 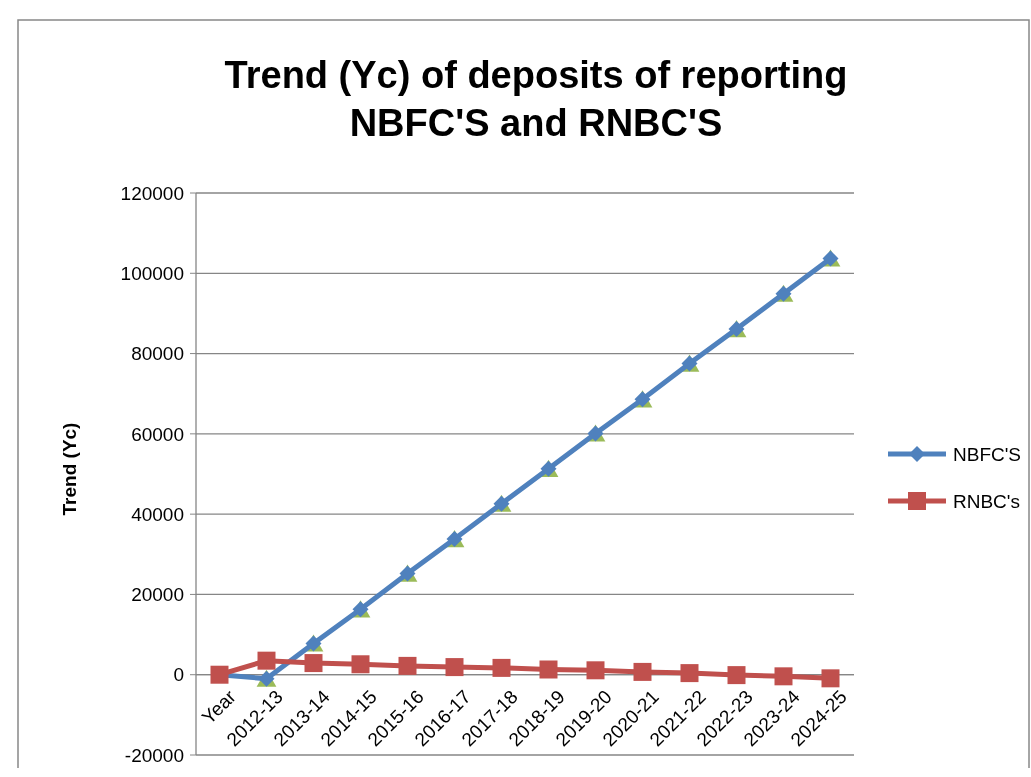 I want to click on y-tick-label: 60000, so click(x=157, y=434).